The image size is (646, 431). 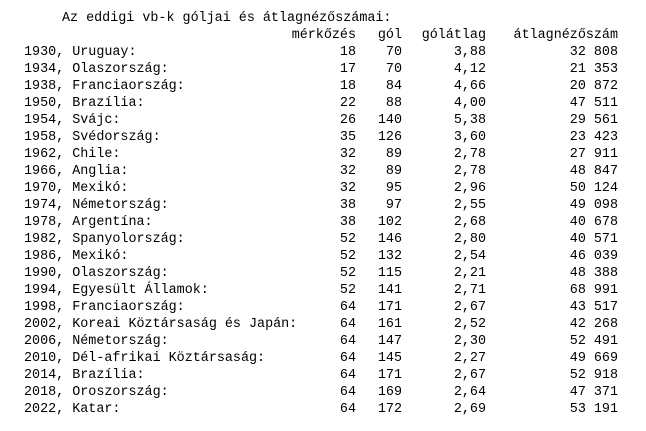 I want to click on row-event: 1998, Franciaország:, so click(x=104, y=307).